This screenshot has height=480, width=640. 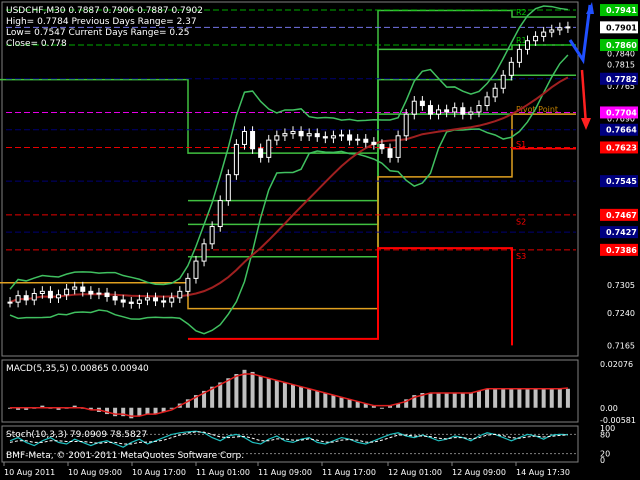 I want to click on time-tick-label: 12 Aug 01:00, so click(x=415, y=472).